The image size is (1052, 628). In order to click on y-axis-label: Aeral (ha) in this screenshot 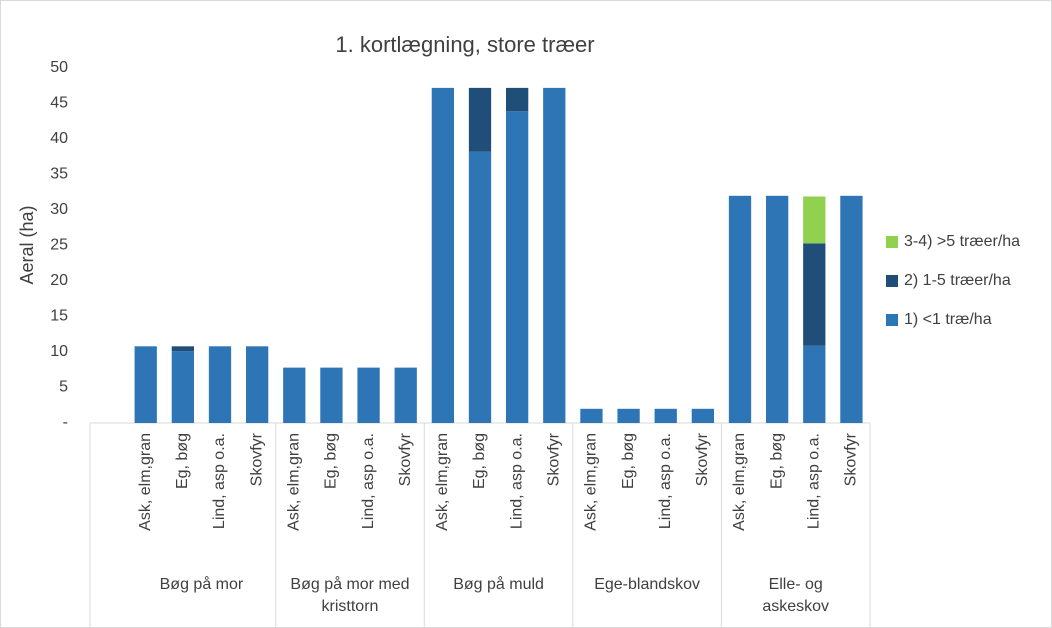, I will do `click(27, 244)`.